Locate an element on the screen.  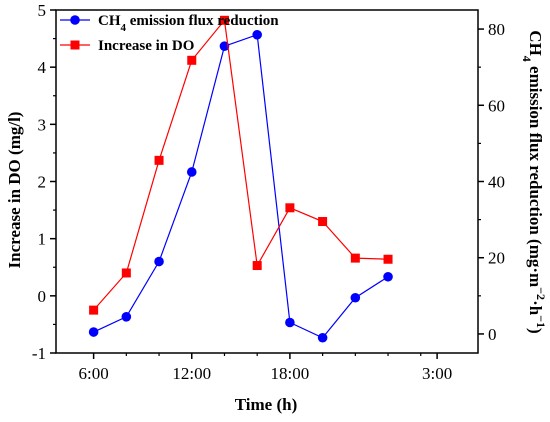
left-tick-label: 2 is located at coordinates (42, 182).